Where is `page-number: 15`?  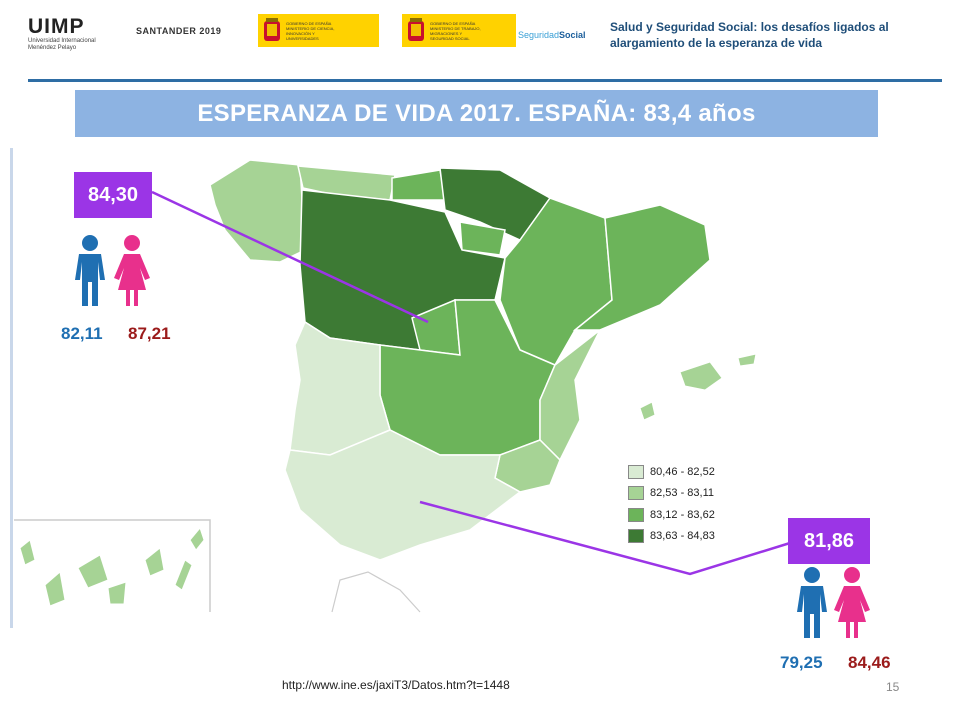 page-number: 15 is located at coordinates (893, 687).